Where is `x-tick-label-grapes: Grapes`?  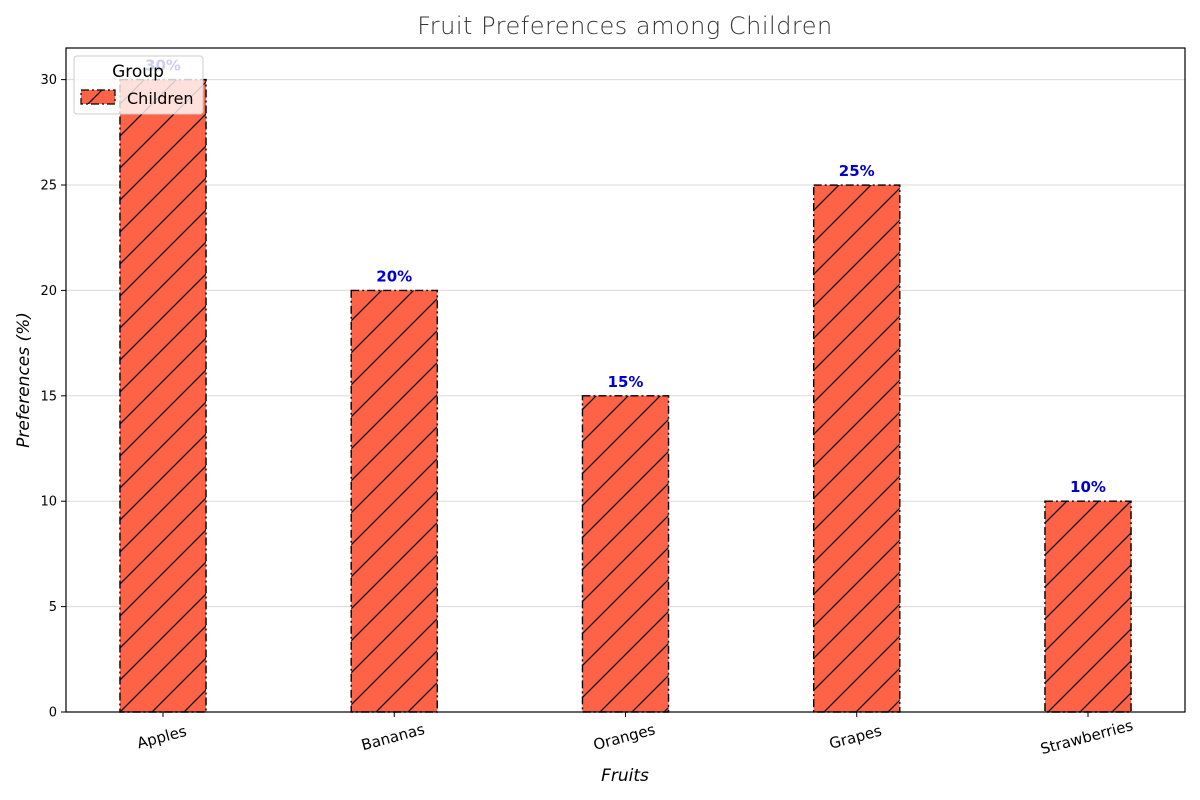 x-tick-label-grapes: Grapes is located at coordinates (855, 737).